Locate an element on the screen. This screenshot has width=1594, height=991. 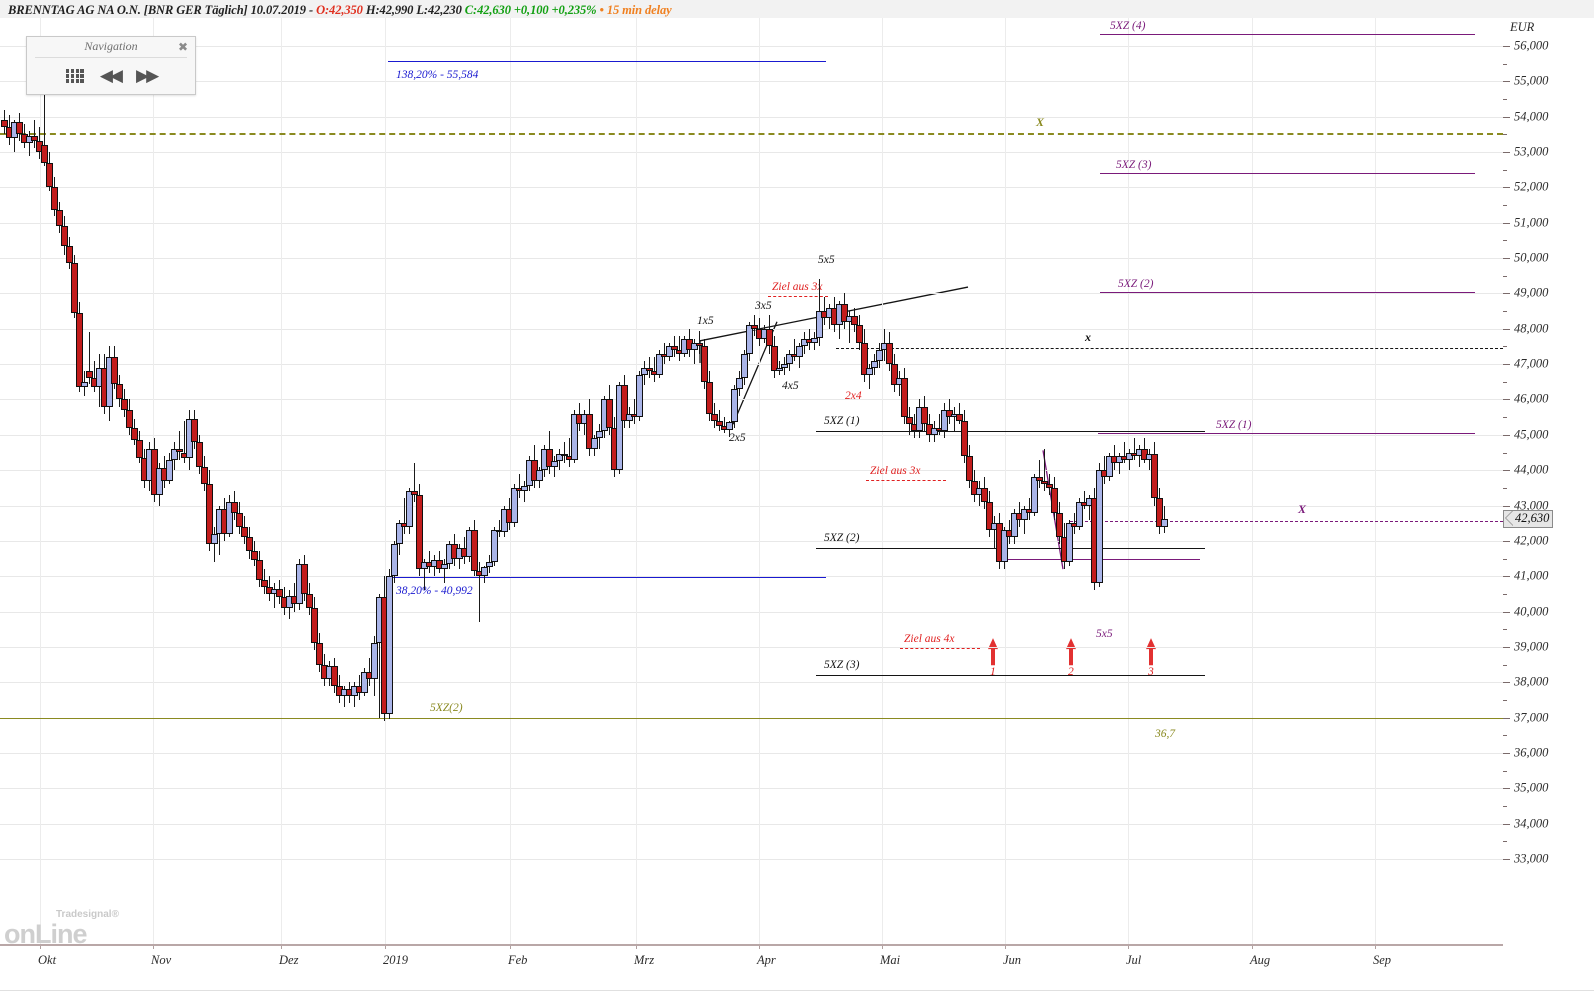
axis-tick-label: Okt is located at coordinates (47, 960).